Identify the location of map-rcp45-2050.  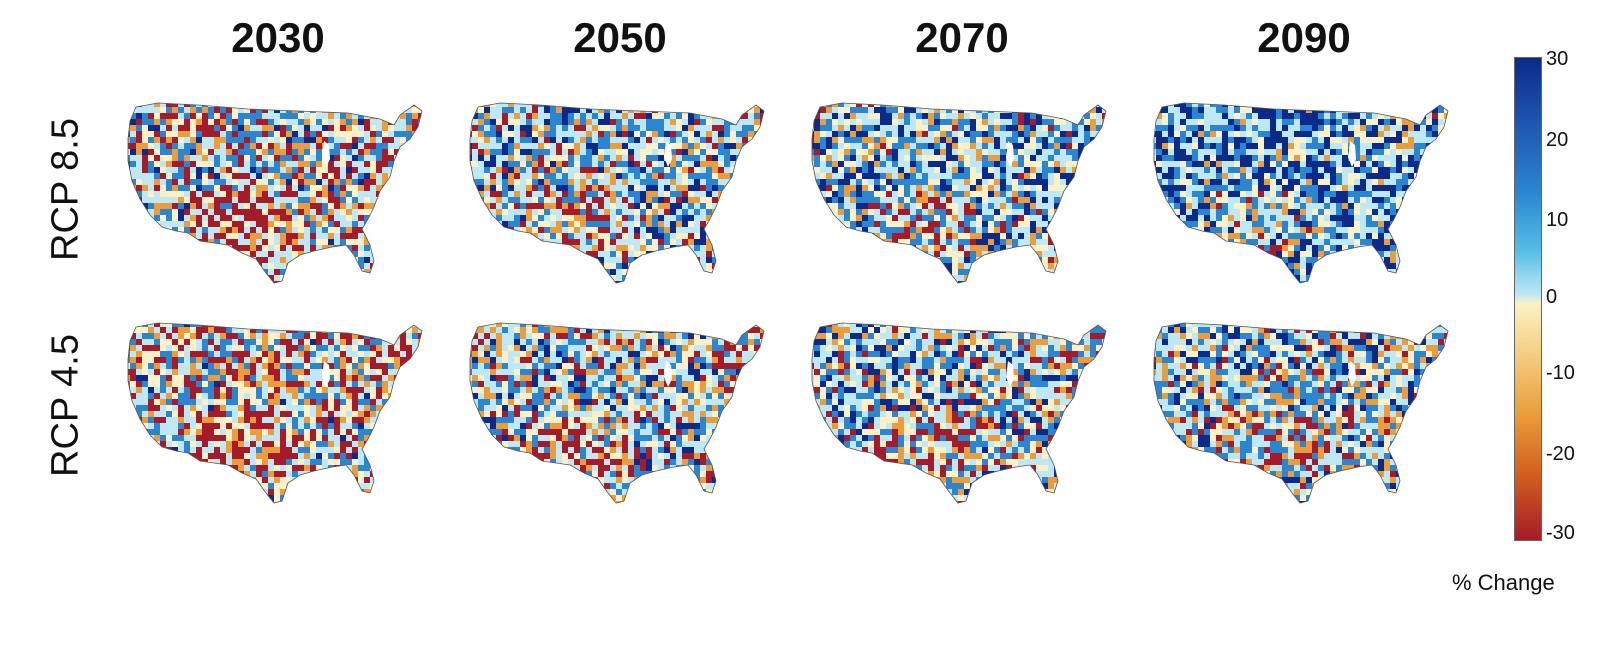
(625, 415).